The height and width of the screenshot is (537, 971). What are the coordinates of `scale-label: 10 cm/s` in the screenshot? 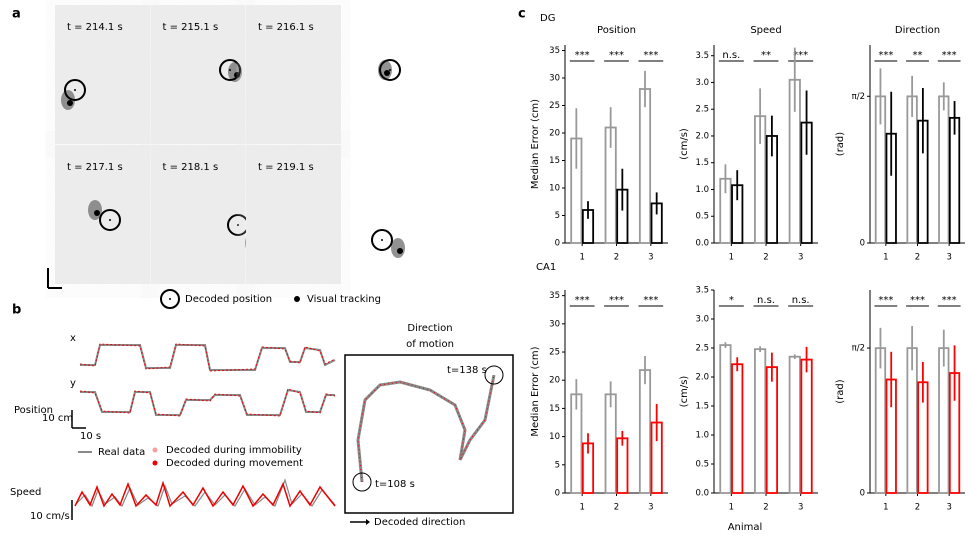 It's located at (50, 516).